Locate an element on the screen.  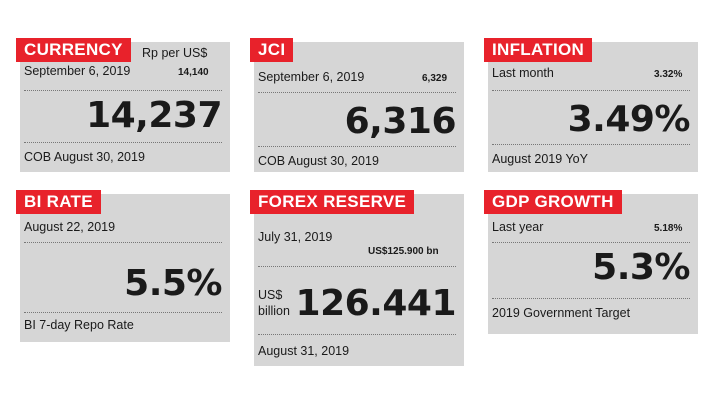
currency-footer: COB August 30, 2019 is located at coordinates (84, 157).